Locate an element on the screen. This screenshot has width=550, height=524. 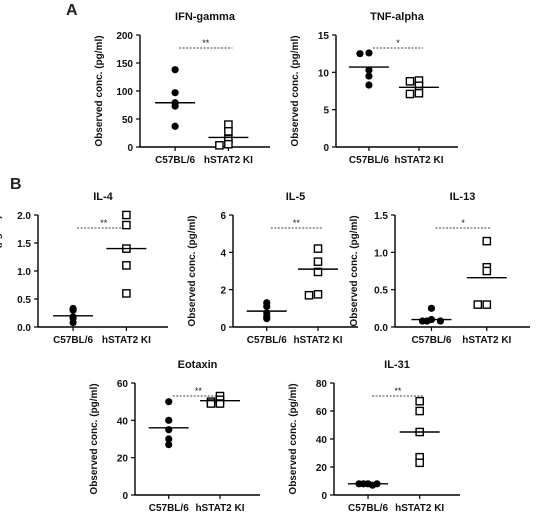
chart-5-ytick-label: 1.5 is located at coordinates (381, 216).